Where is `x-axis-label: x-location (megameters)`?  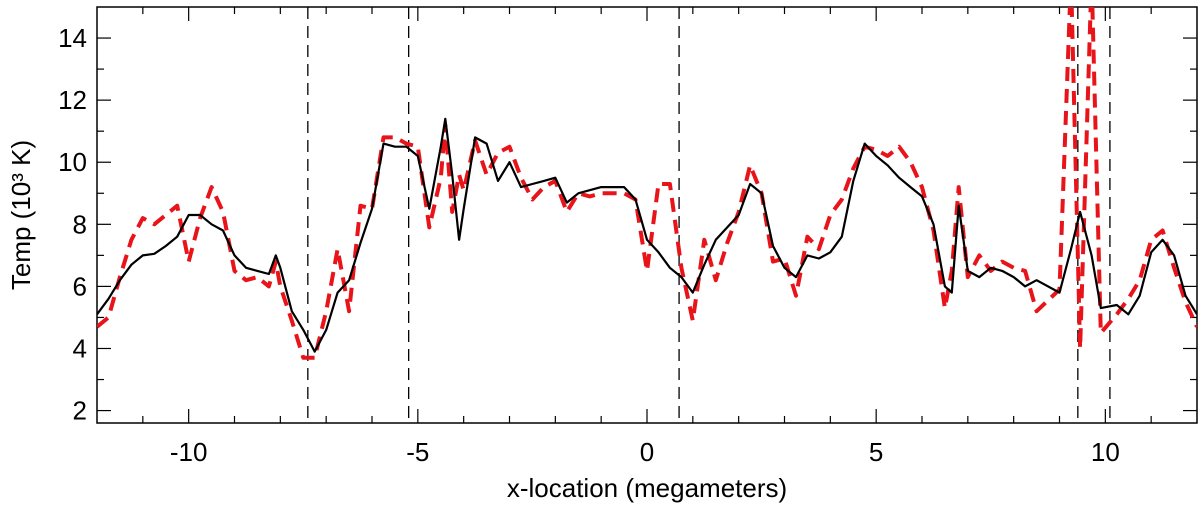
x-axis-label: x-location (megameters) is located at coordinates (647, 488).